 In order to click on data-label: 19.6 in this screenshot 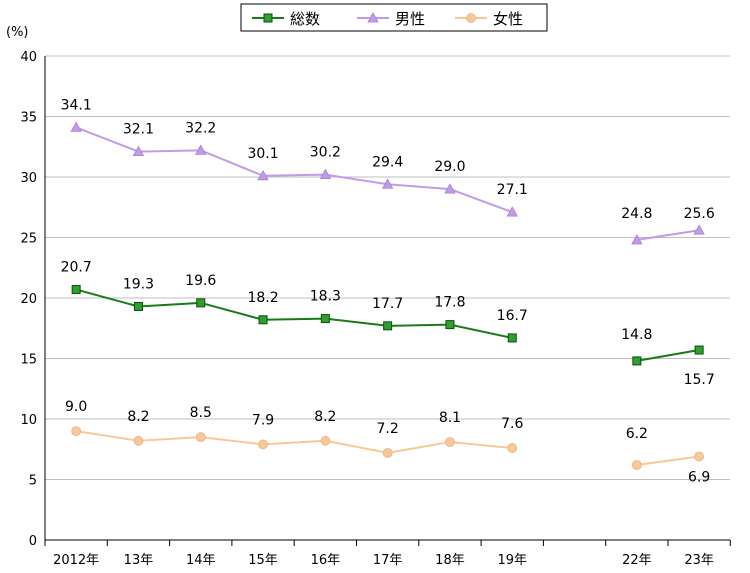, I will do `click(200, 281)`.